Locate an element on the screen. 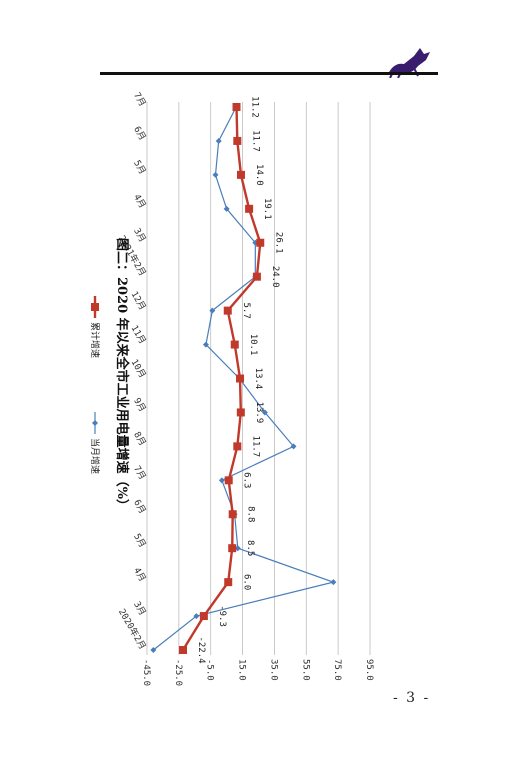  data-label: 10.1 is located at coordinates (253, 345).